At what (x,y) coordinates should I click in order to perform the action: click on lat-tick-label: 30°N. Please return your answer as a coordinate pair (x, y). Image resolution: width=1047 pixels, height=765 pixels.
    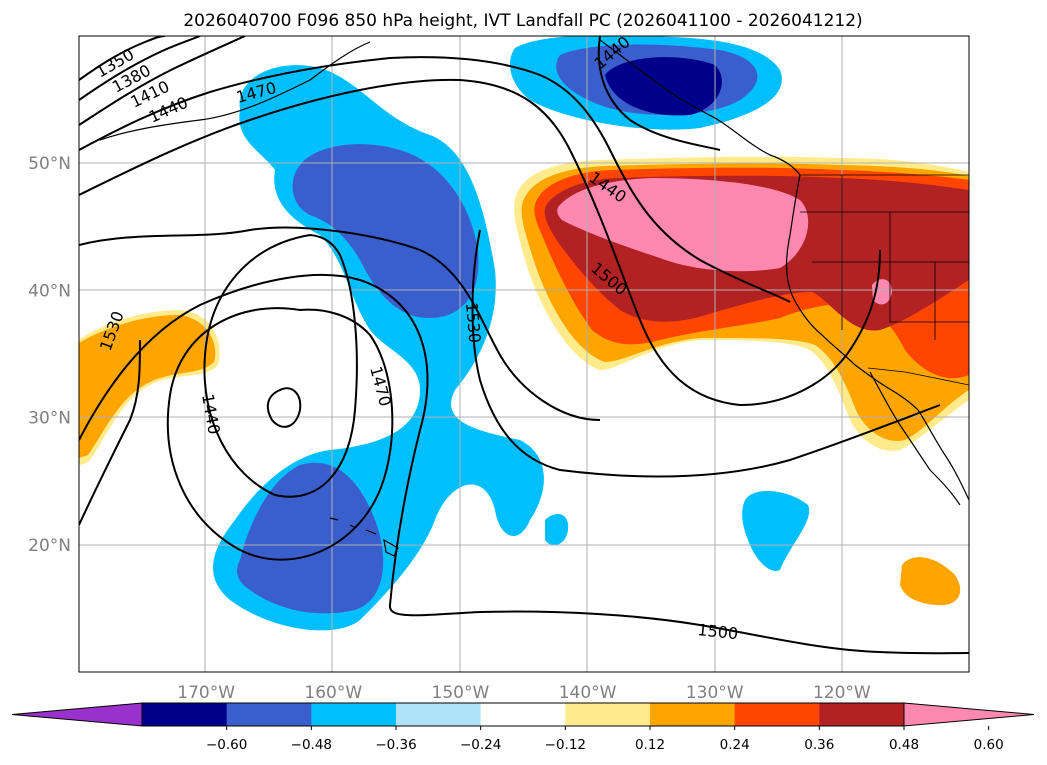
    Looking at the image, I should click on (49, 419).